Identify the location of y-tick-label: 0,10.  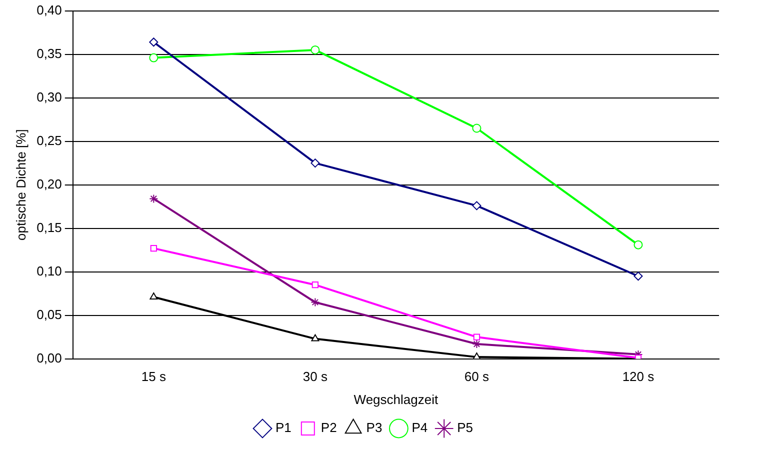
(49, 270).